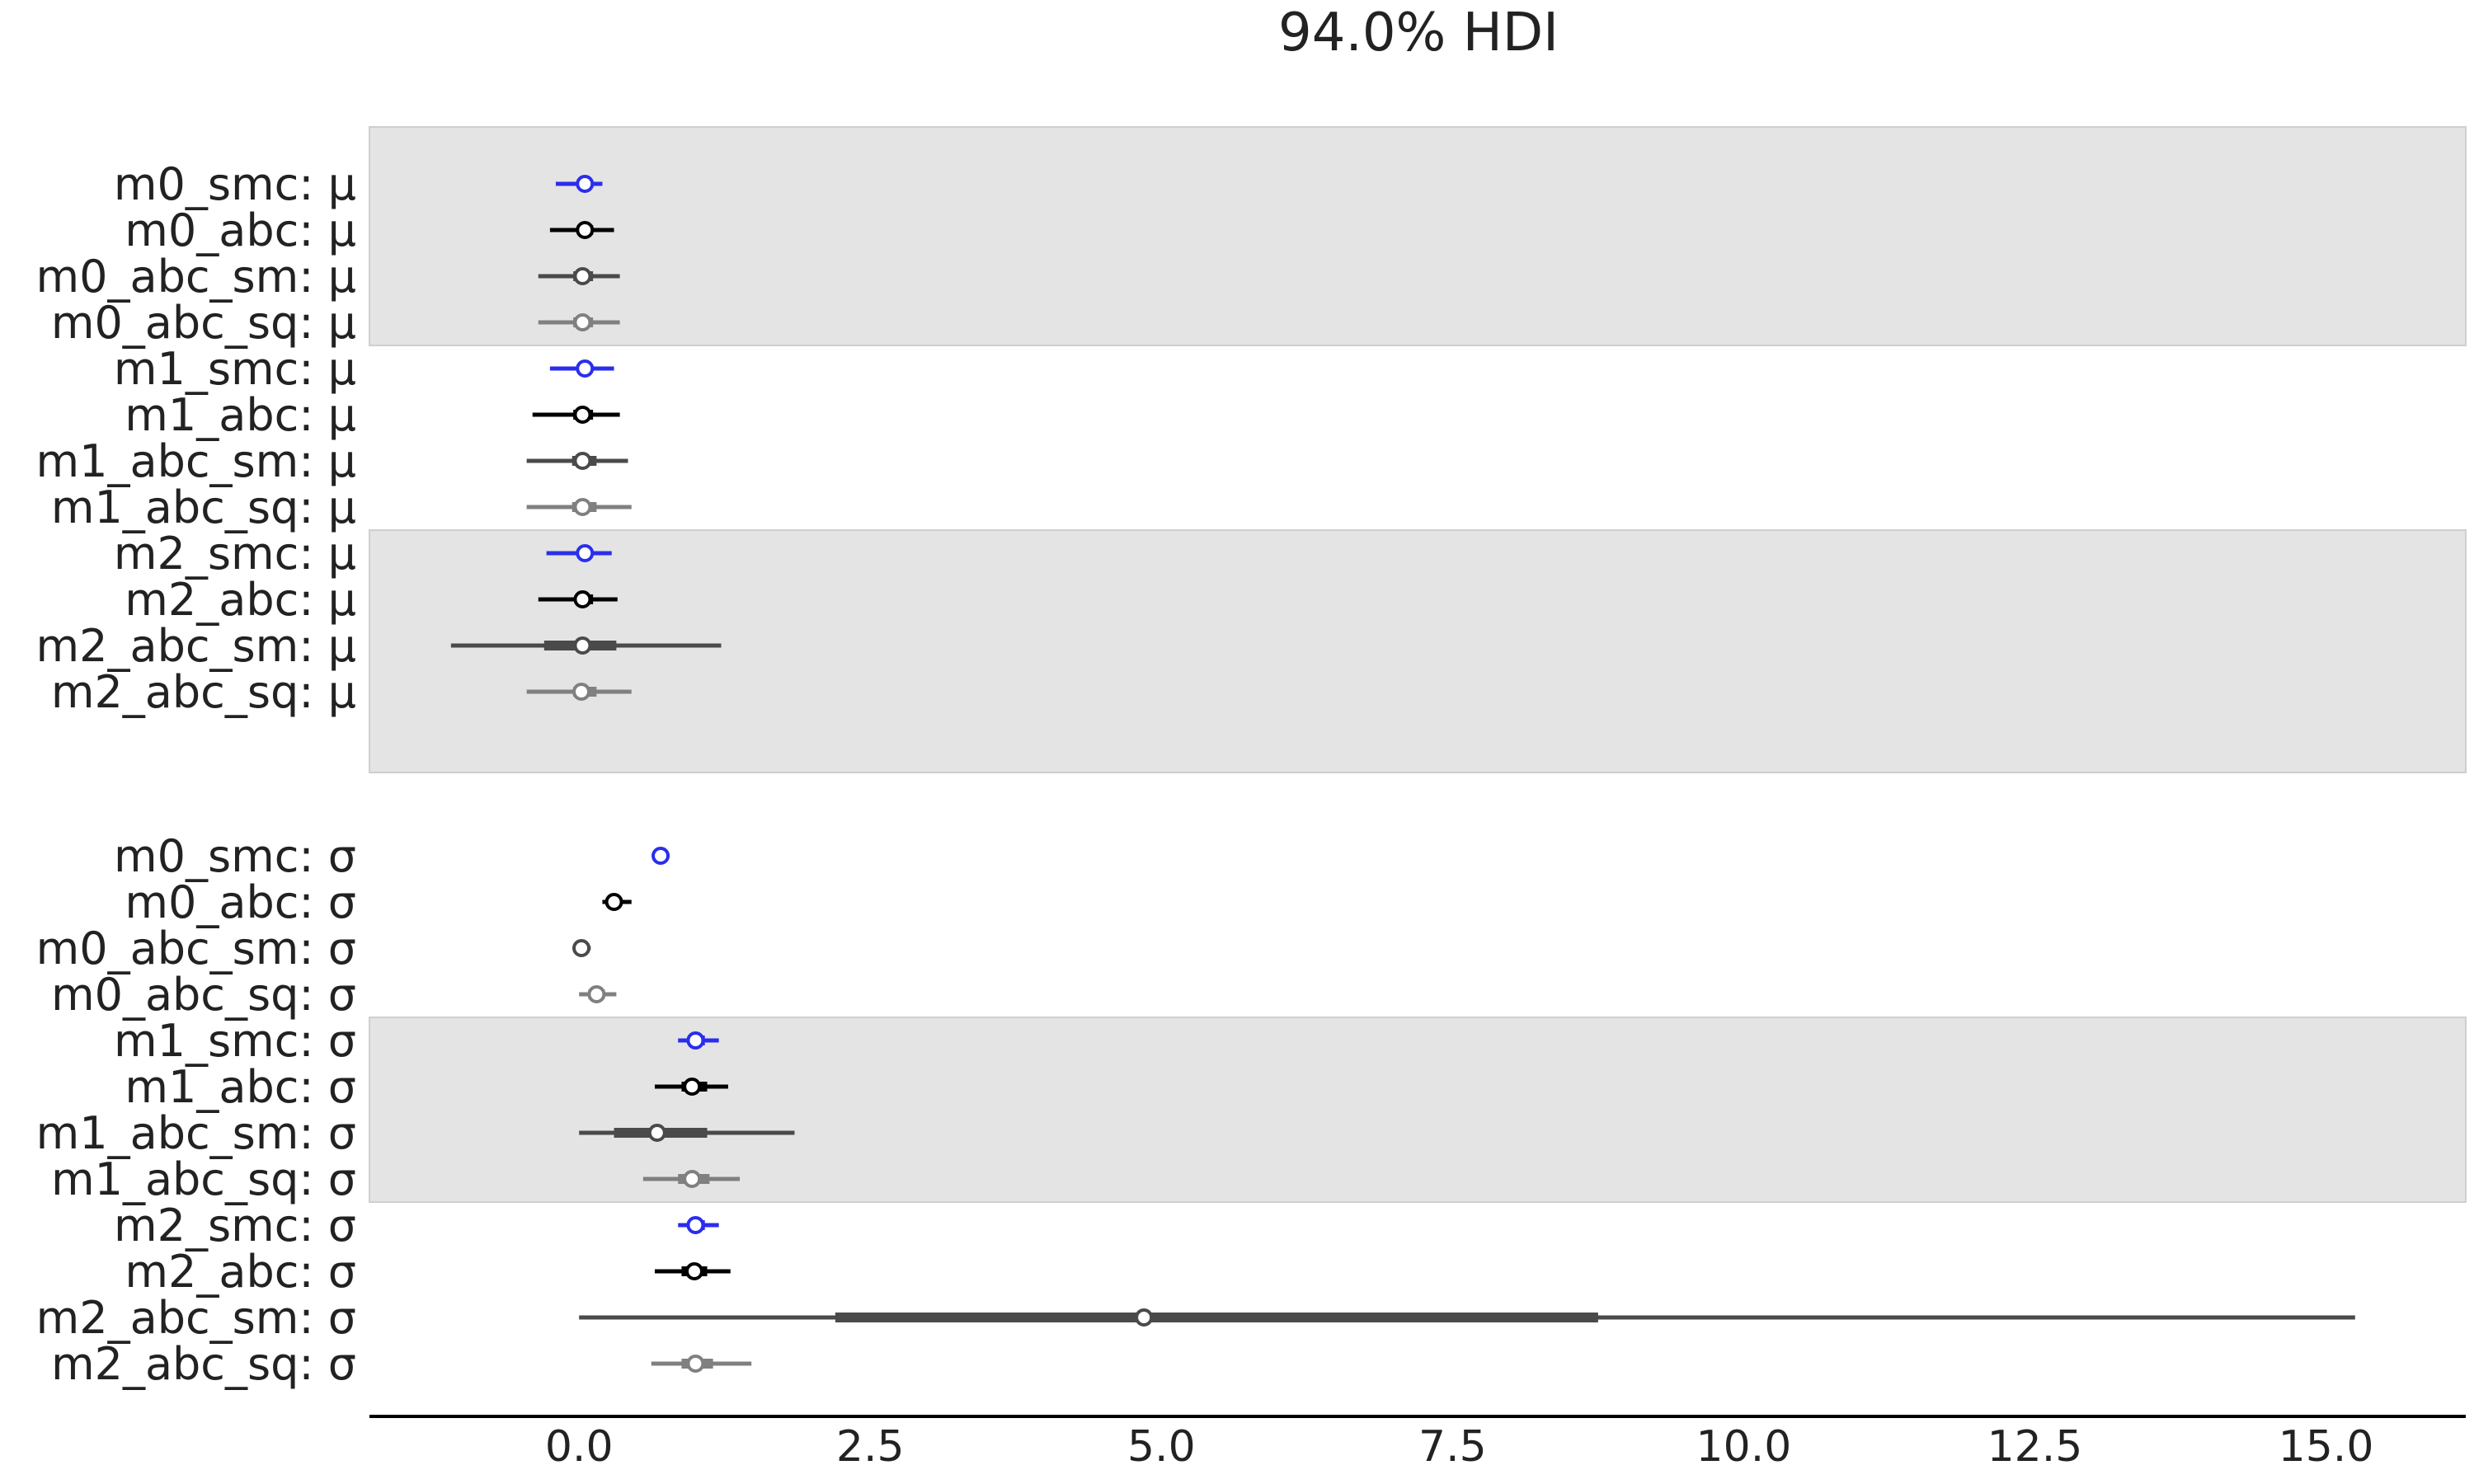 This screenshot has width=2474, height=1484. Describe the element at coordinates (2035, 1447) in the screenshot. I see `x-tick-label: 12.5` at that location.